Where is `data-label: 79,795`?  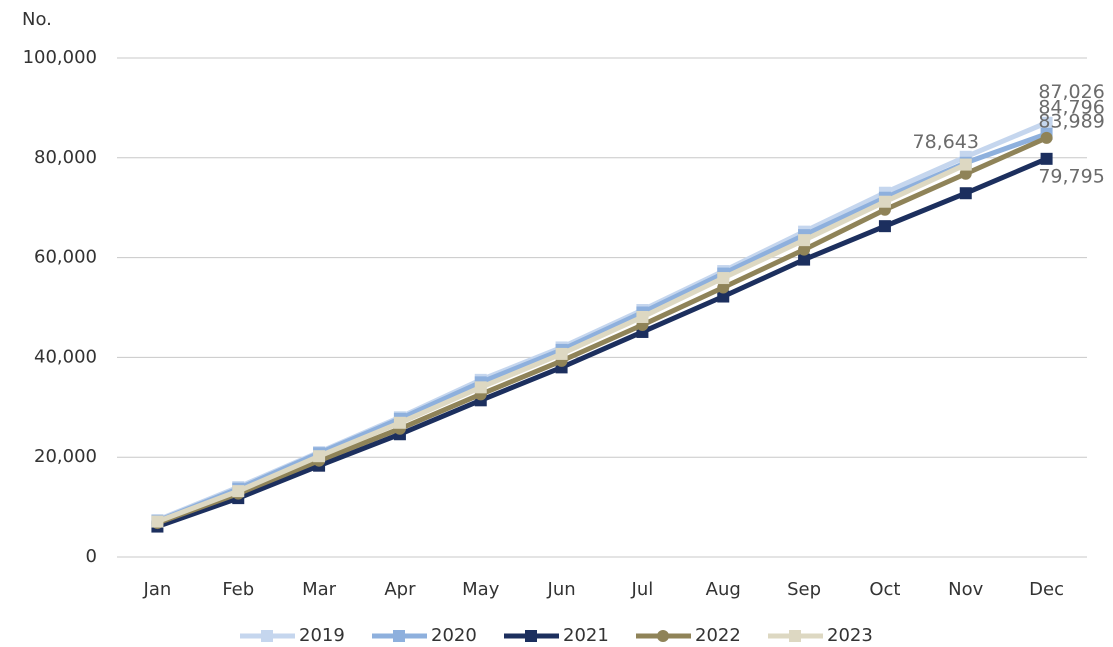
data-label: 79,795 is located at coordinates (1071, 176).